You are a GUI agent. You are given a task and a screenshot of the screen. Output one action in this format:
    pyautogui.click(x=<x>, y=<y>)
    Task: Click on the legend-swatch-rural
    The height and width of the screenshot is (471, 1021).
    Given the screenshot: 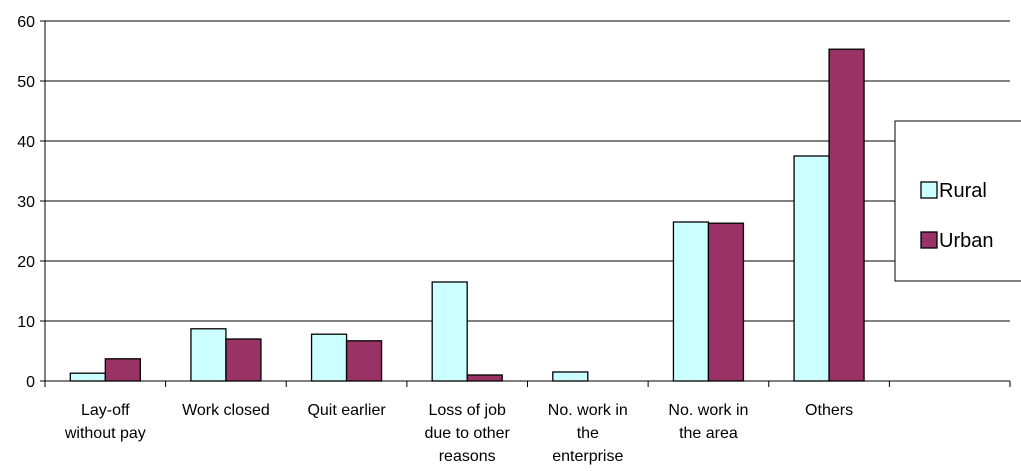 What is the action you would take?
    pyautogui.click(x=929, y=190)
    